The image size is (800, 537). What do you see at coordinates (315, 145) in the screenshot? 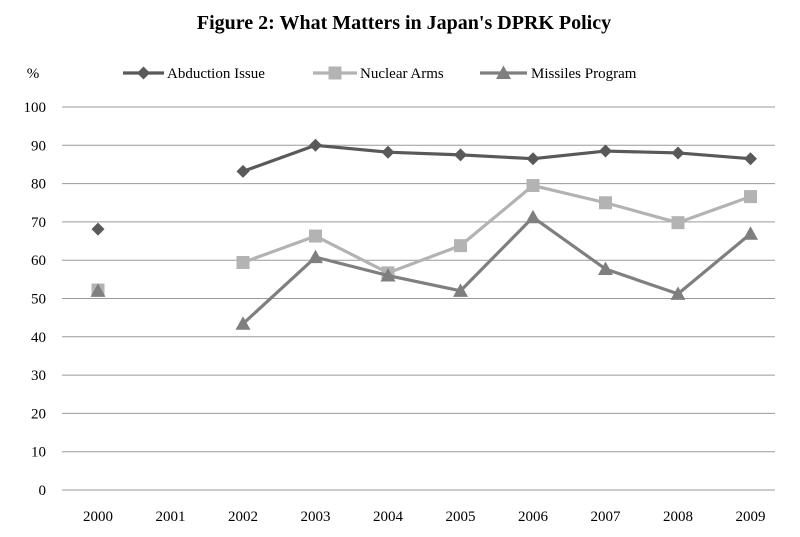
I see `point-abduction-issue-2003` at bounding box center [315, 145].